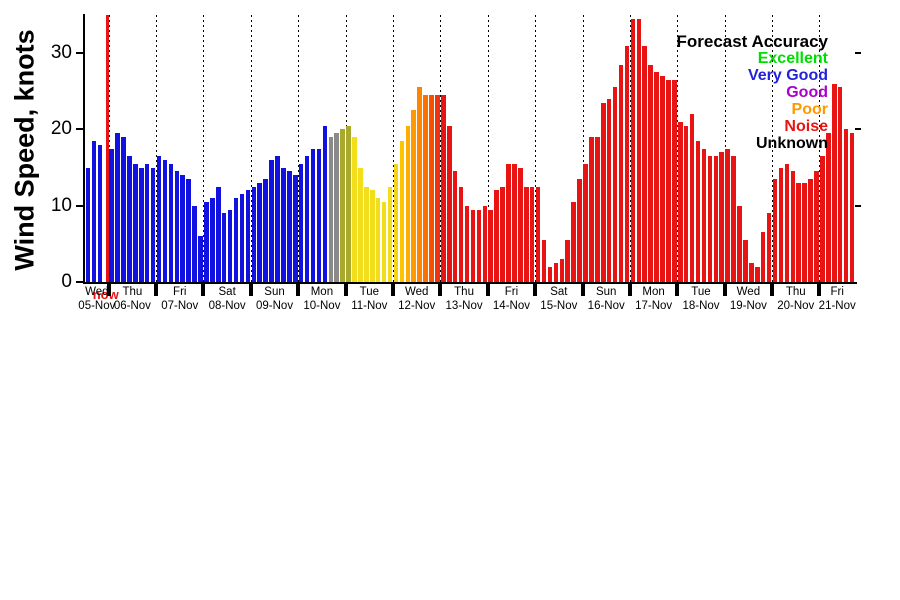 This screenshot has width=900, height=600. I want to click on y-tick-label: 30, so click(61, 53).